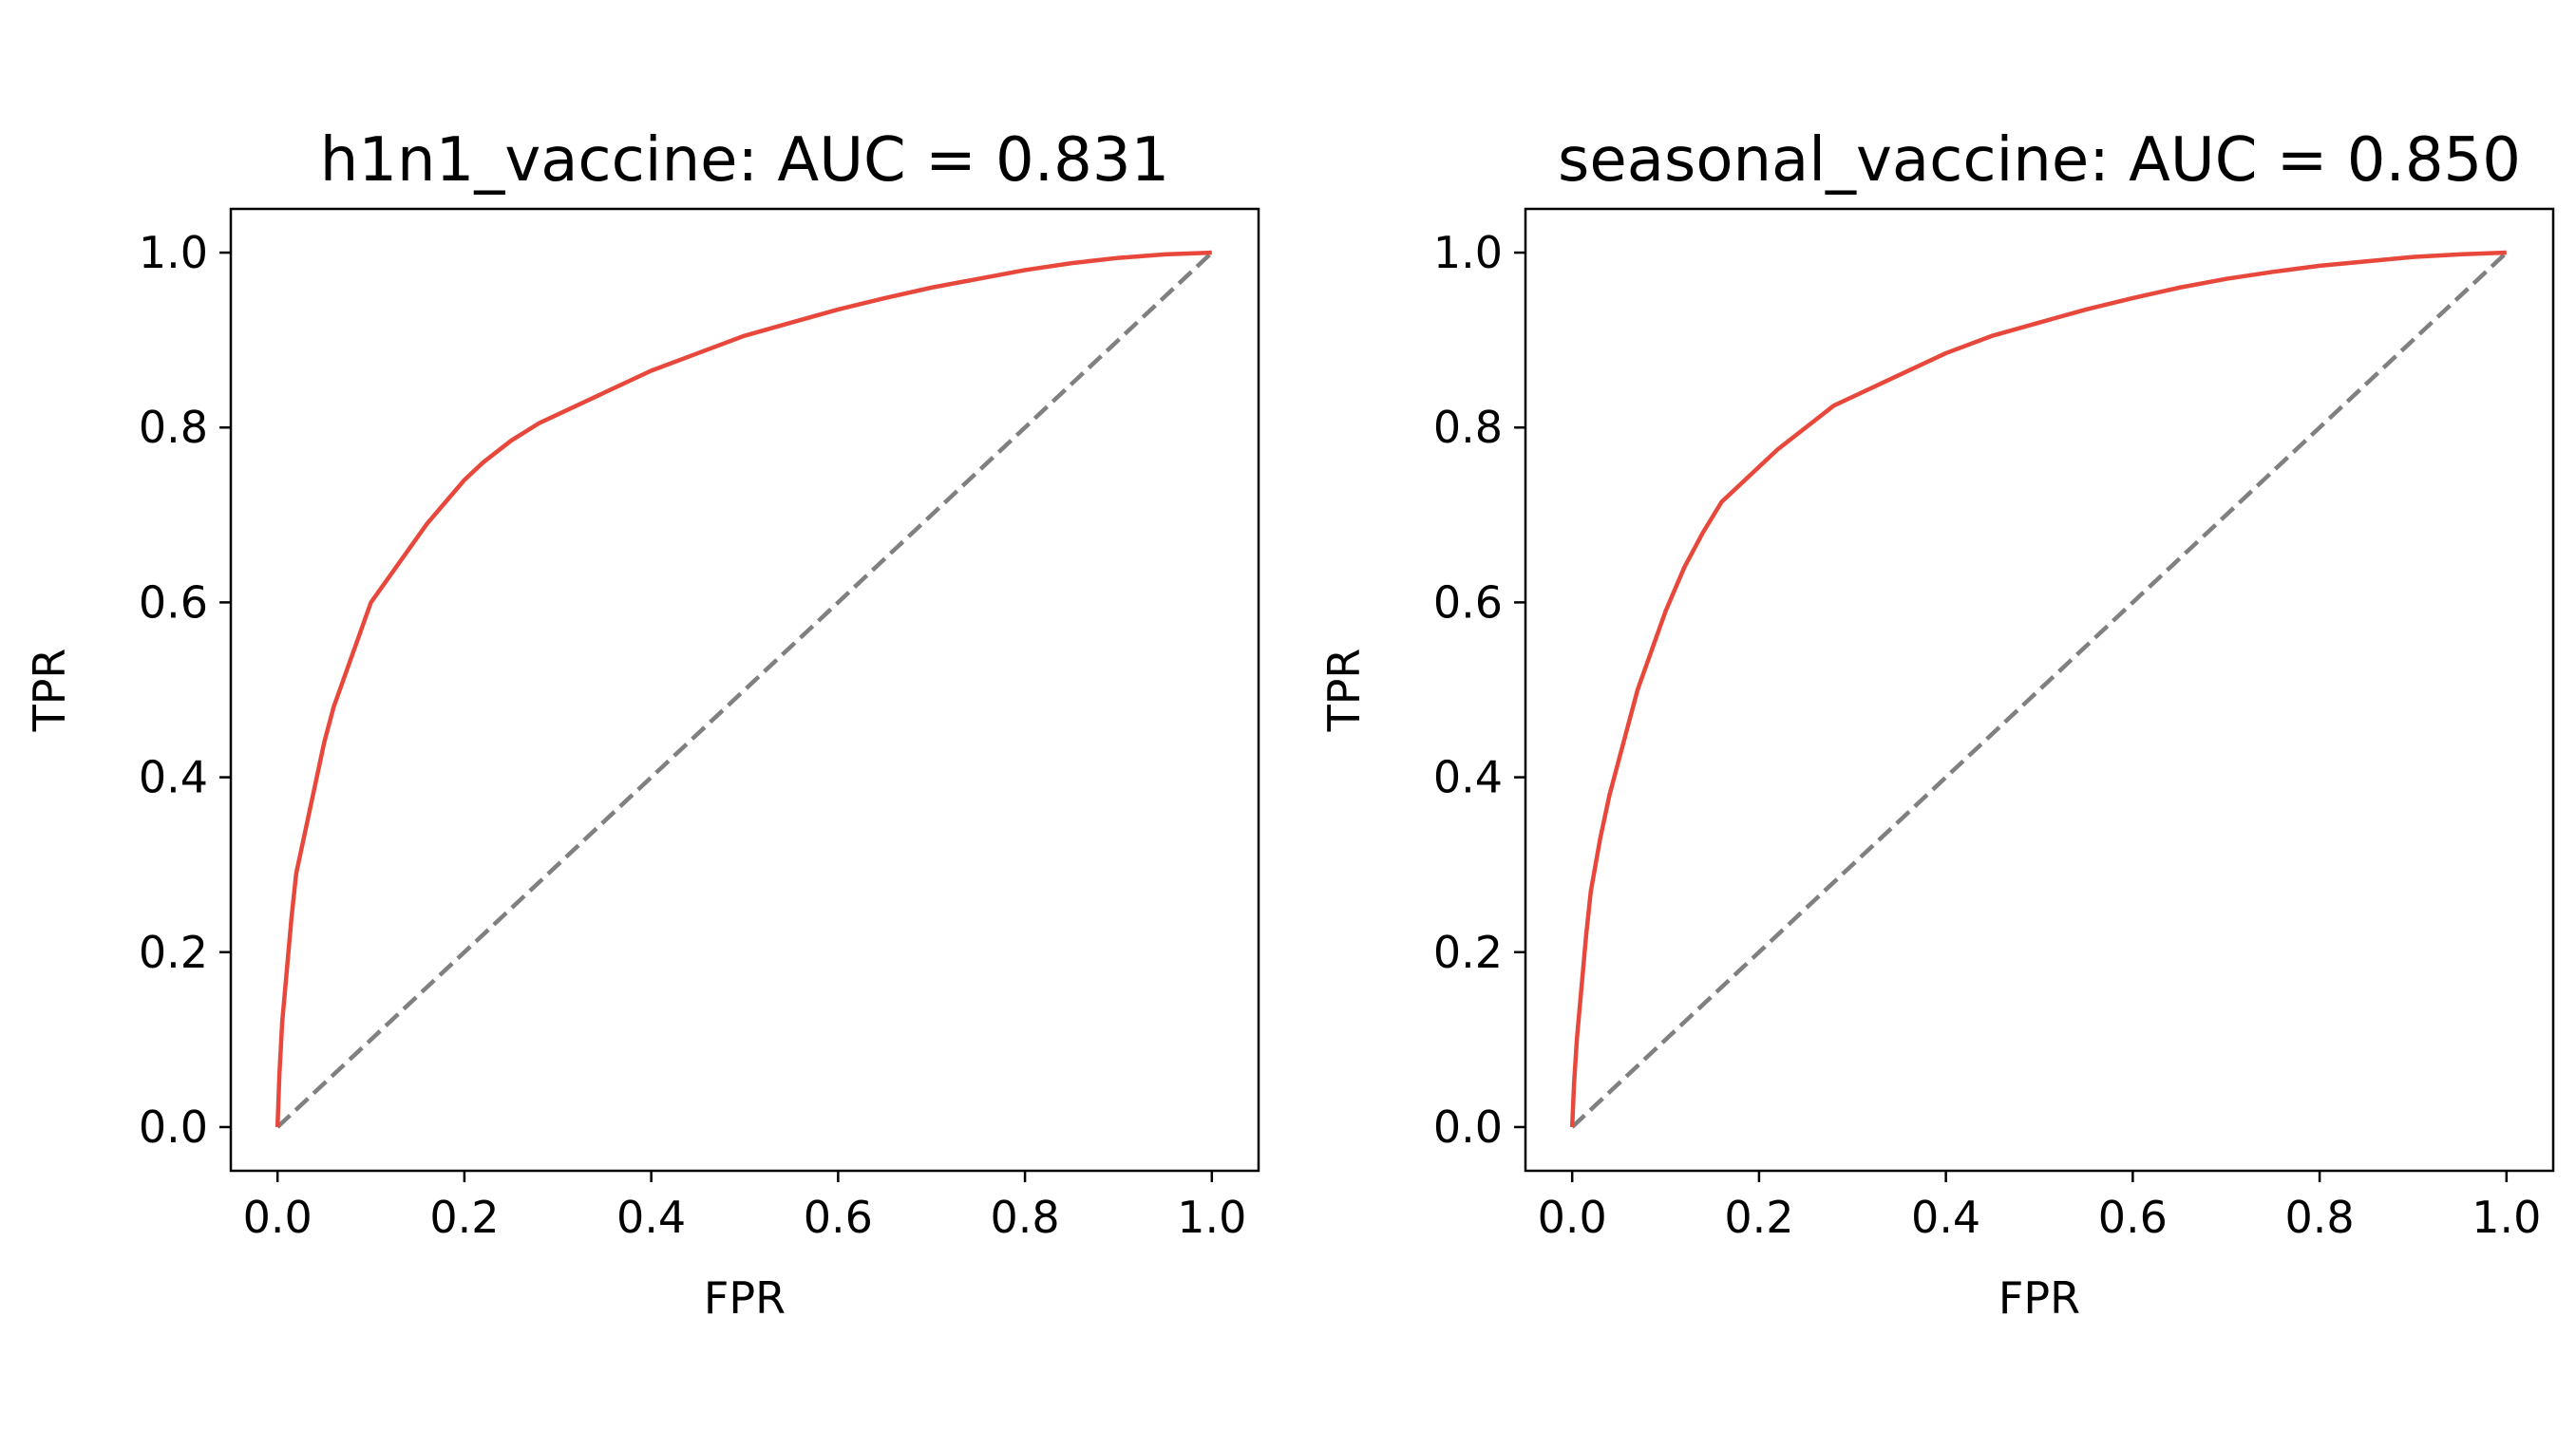  What do you see at coordinates (745, 160) in the screenshot?
I see `chart-title: h1n1_vaccine: AUC = 0.831` at bounding box center [745, 160].